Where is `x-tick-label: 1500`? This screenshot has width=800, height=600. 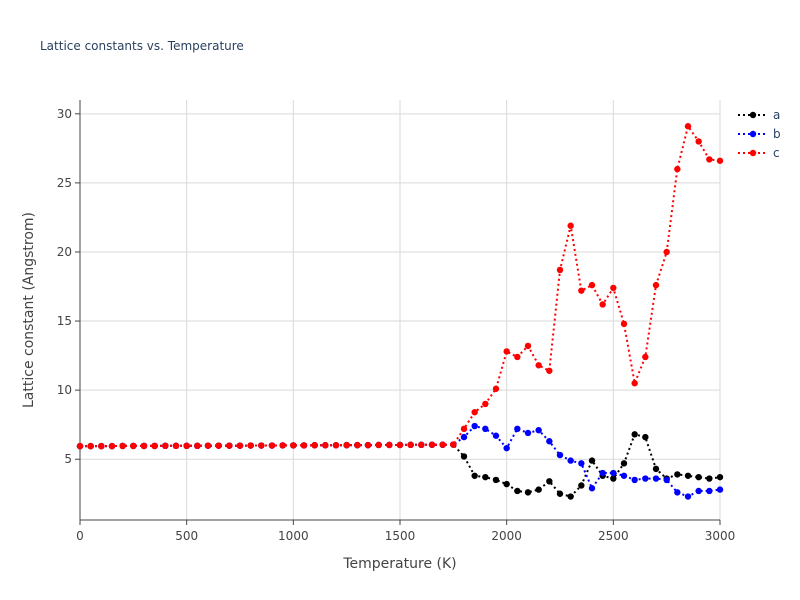
x-tick-label: 1500 is located at coordinates (400, 536).